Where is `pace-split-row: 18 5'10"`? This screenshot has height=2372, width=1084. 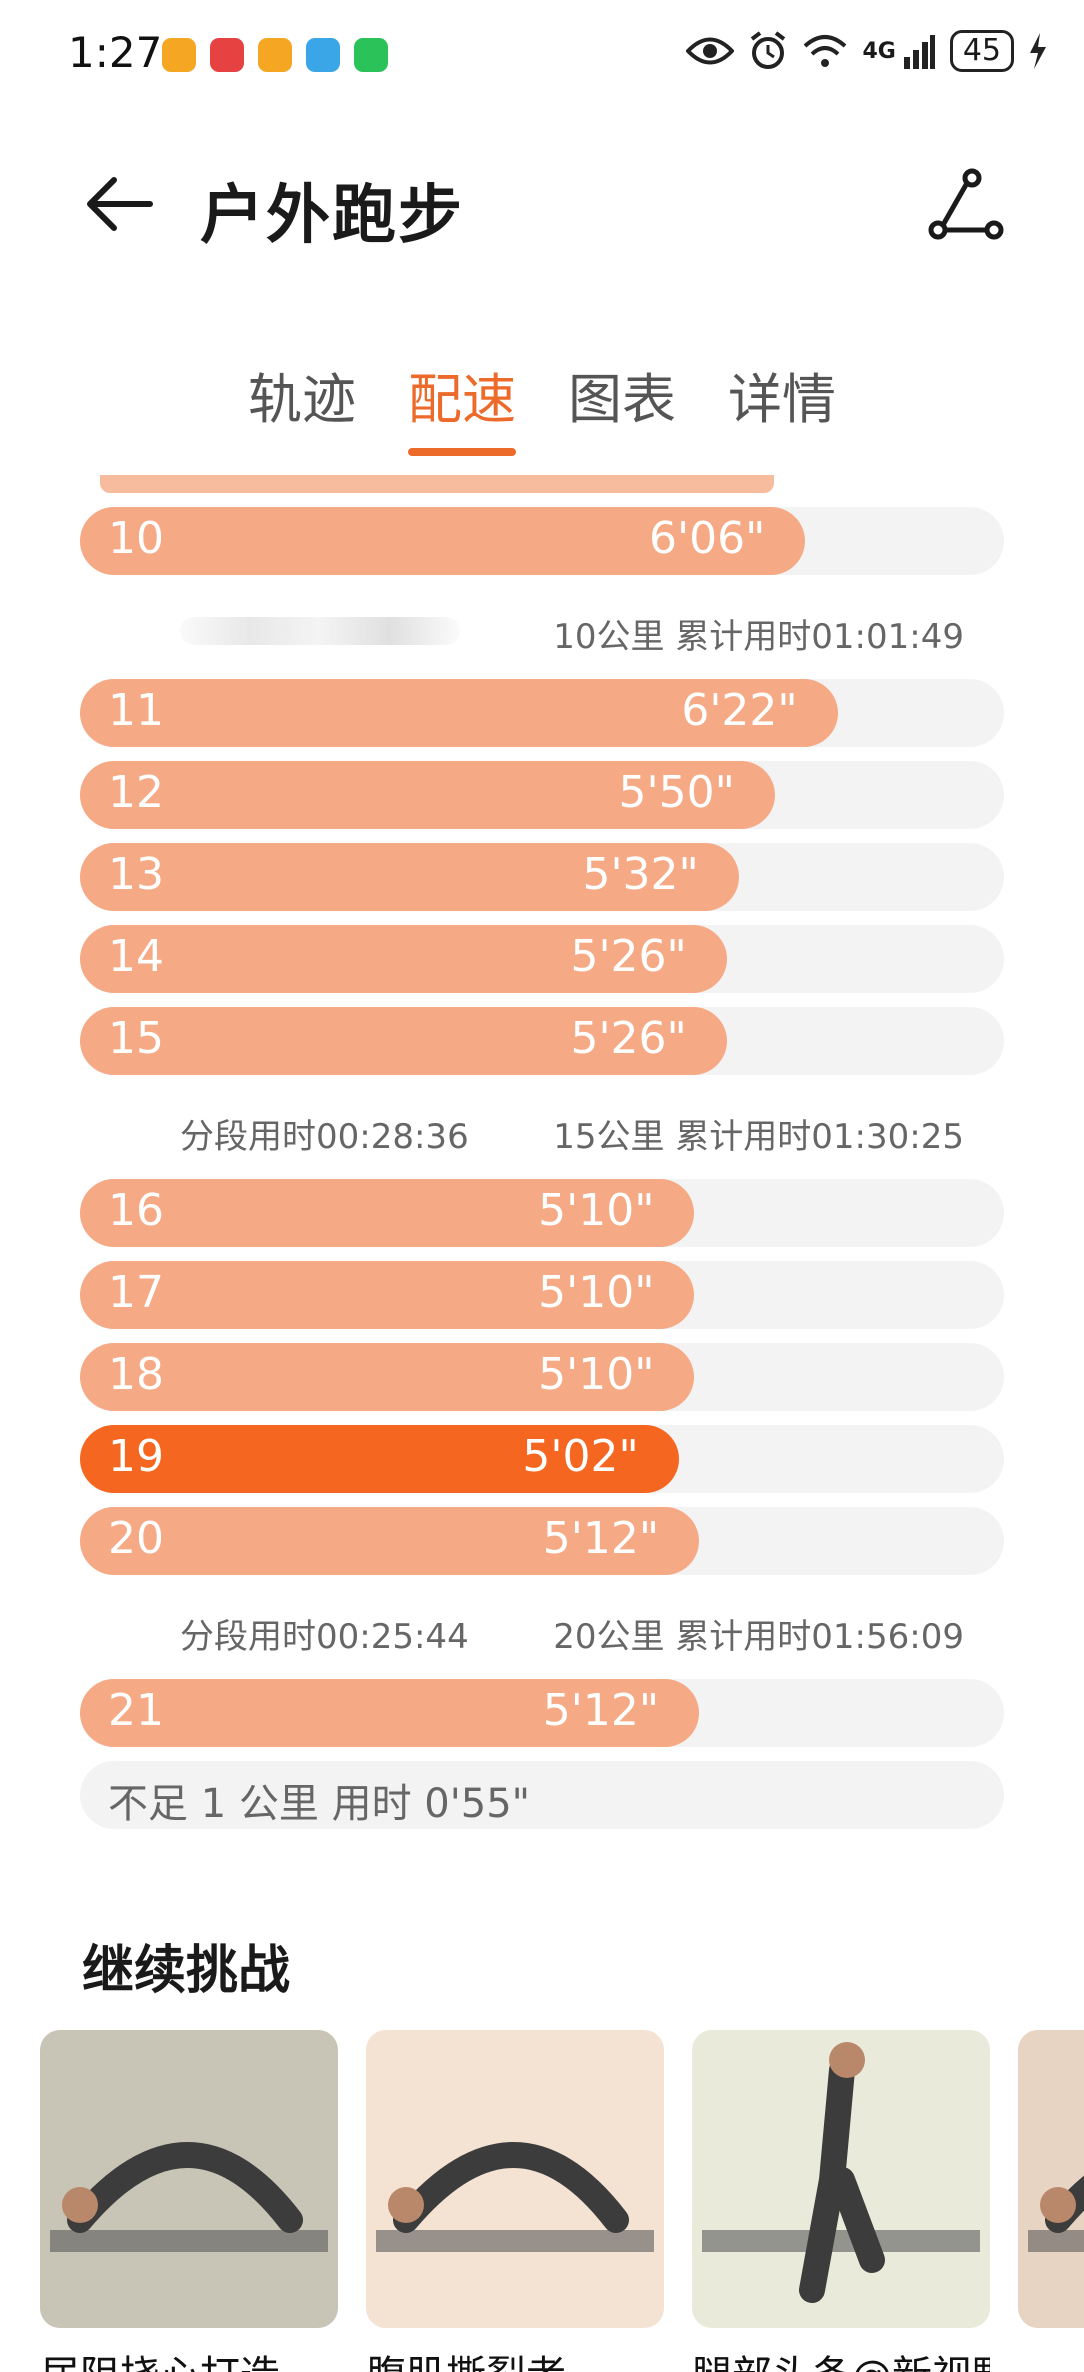
pace-split-row: 18 5'10" is located at coordinates (542, 1377).